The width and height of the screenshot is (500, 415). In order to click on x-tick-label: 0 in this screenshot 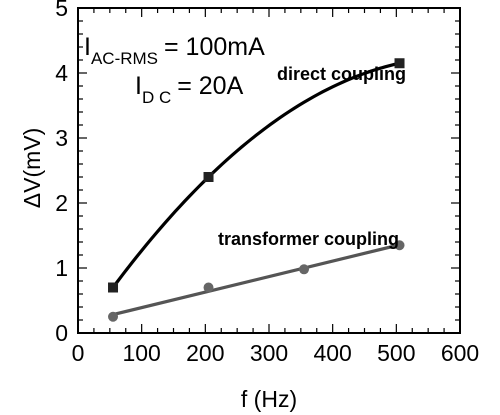, I will do `click(78, 353)`.